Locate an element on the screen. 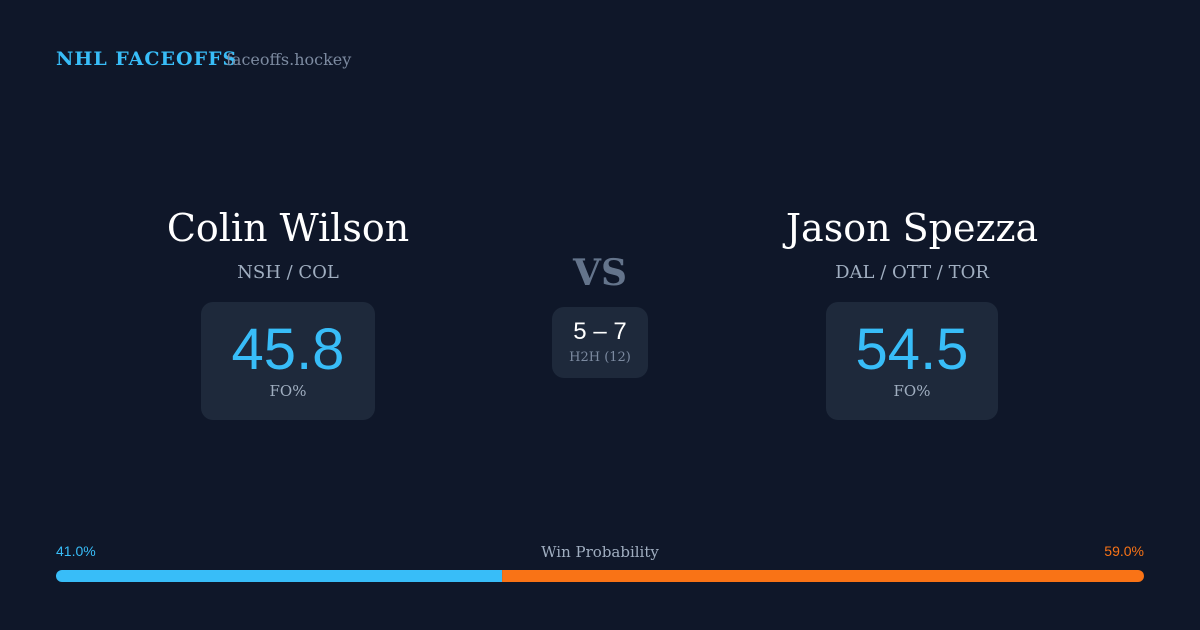 This screenshot has width=1200, height=630. player-teams: DAL / OTT / TOR is located at coordinates (912, 272).